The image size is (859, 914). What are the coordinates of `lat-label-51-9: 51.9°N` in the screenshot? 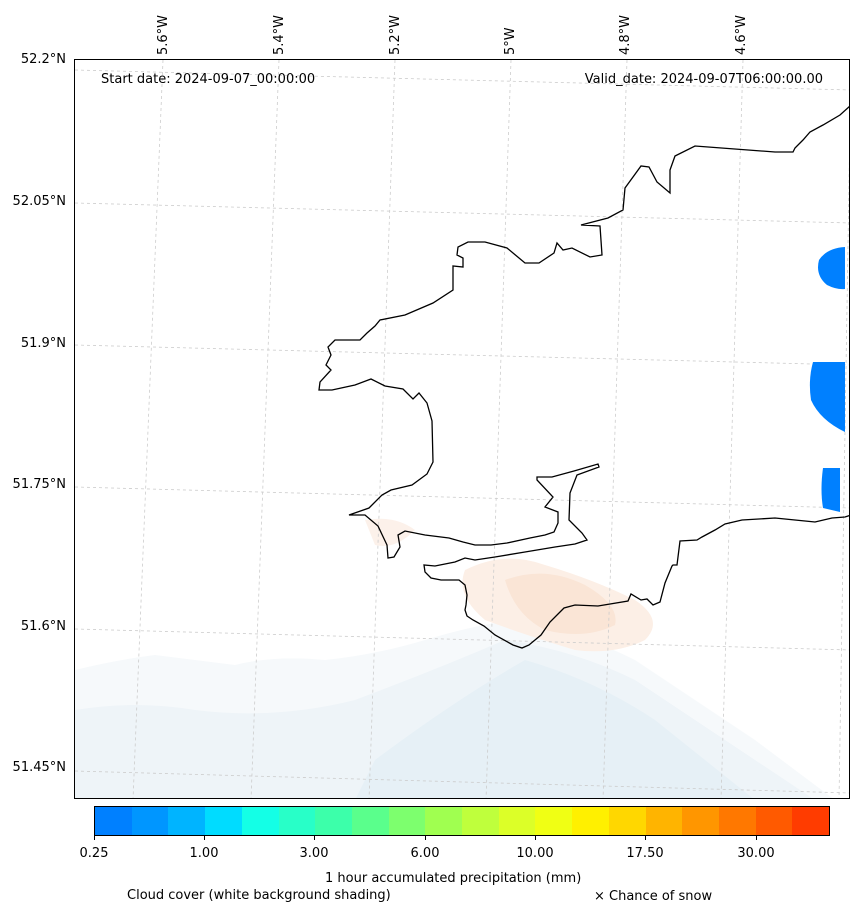 It's located at (43, 343).